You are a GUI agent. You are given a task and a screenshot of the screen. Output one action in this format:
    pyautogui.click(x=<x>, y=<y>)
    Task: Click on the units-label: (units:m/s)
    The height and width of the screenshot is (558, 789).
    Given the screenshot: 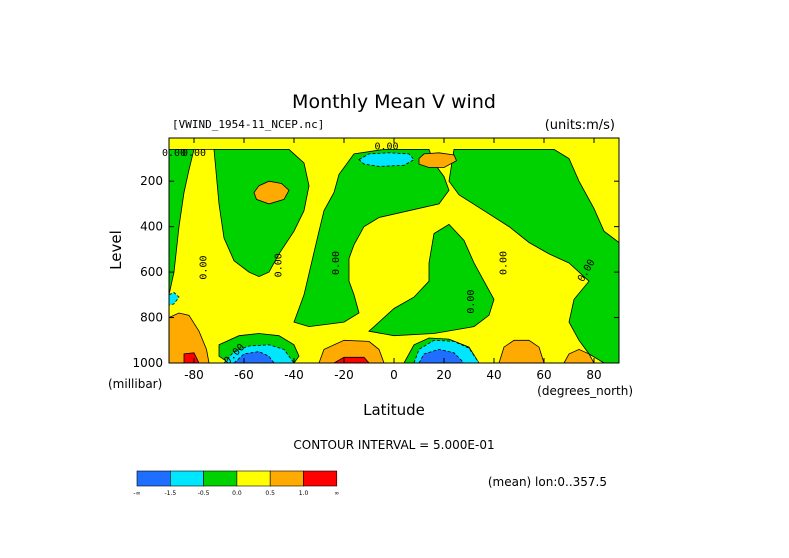 What is the action you would take?
    pyautogui.click(x=580, y=125)
    